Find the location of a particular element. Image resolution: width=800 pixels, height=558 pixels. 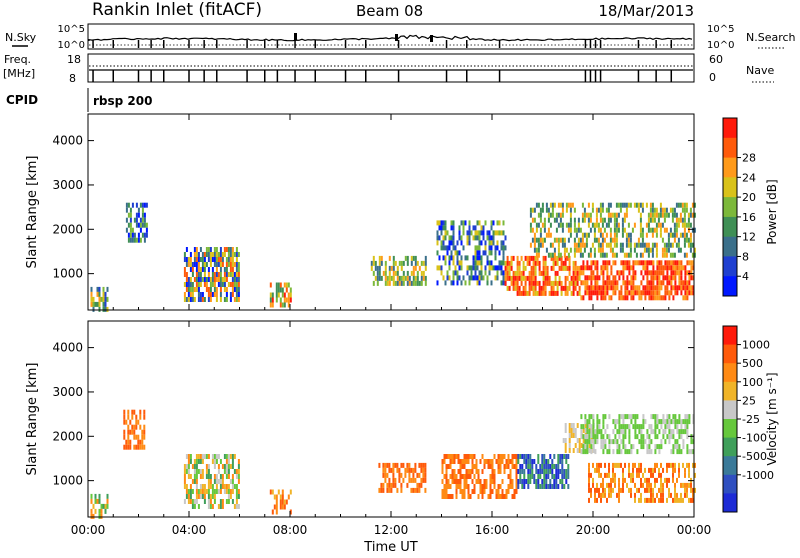

x-tick-label: 08:00 is located at coordinates (290, 530).